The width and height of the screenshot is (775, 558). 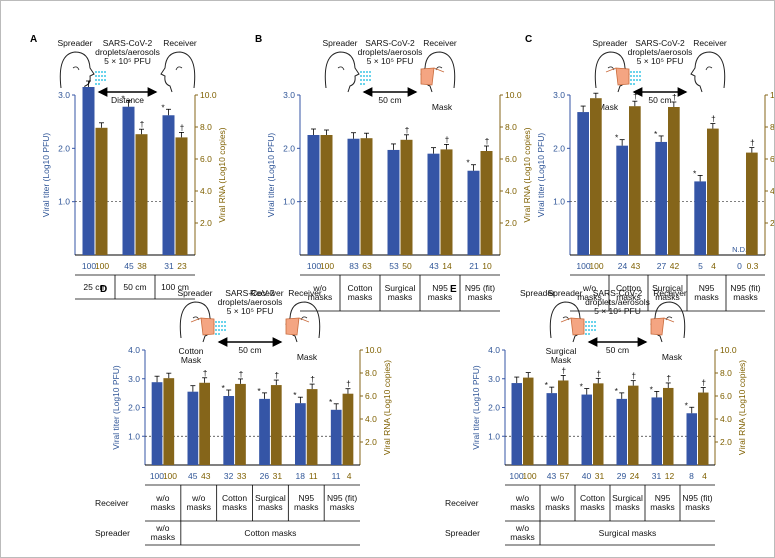 I want to click on spreader-cell: w/o masks, so click(x=163, y=532).